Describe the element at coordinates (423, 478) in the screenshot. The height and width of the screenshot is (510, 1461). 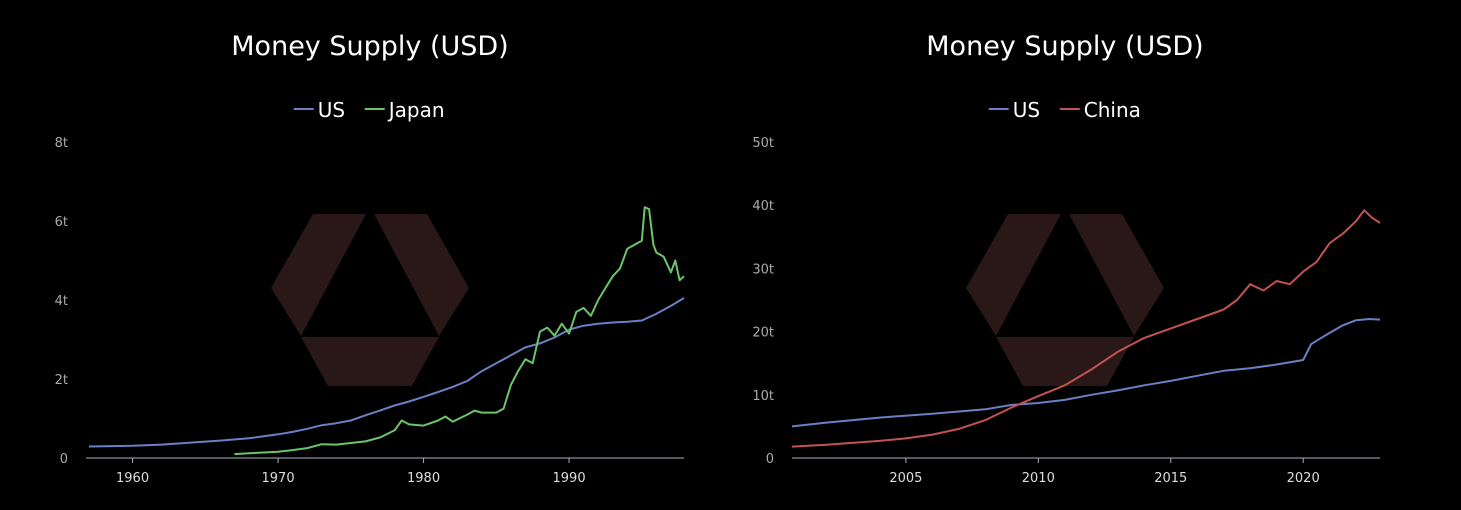
I see `x-tick-label: 1980` at that location.